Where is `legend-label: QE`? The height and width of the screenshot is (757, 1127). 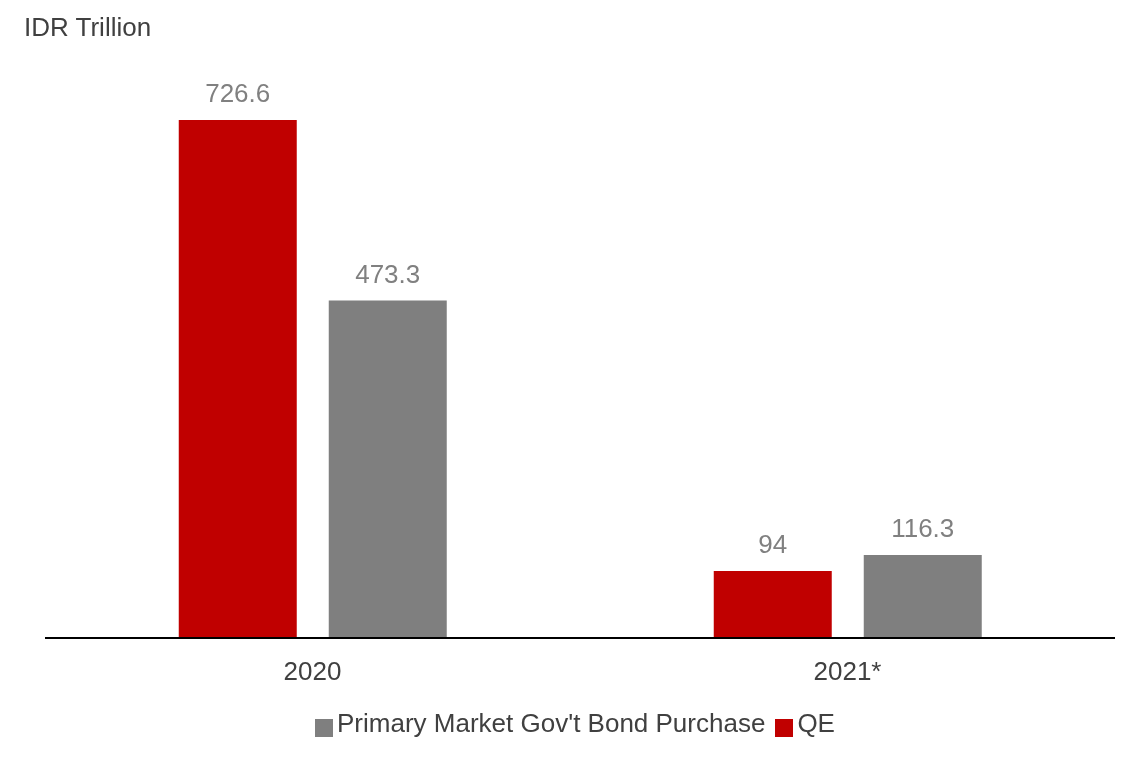 legend-label: QE is located at coordinates (816, 723).